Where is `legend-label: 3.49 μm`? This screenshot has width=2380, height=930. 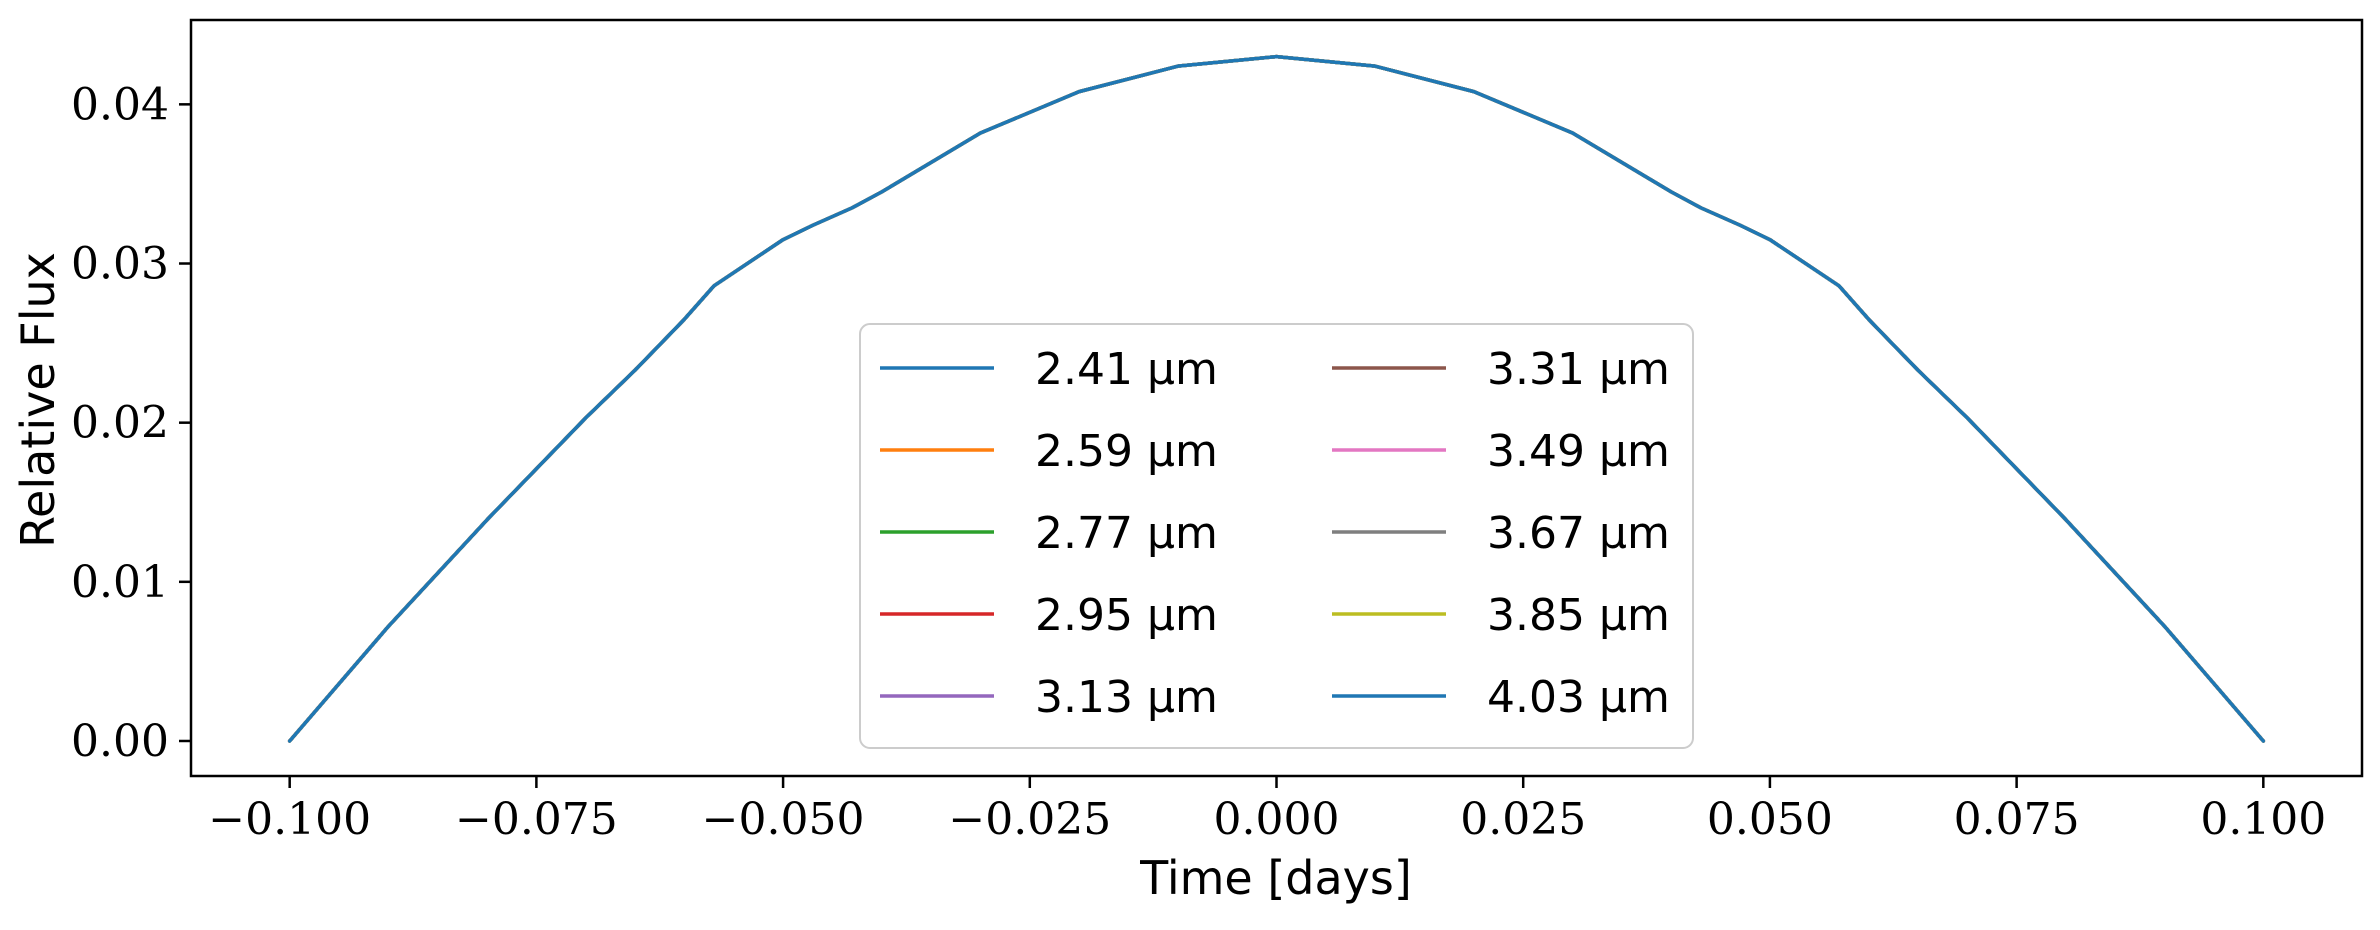
legend-label: 3.49 μm is located at coordinates (1578, 451).